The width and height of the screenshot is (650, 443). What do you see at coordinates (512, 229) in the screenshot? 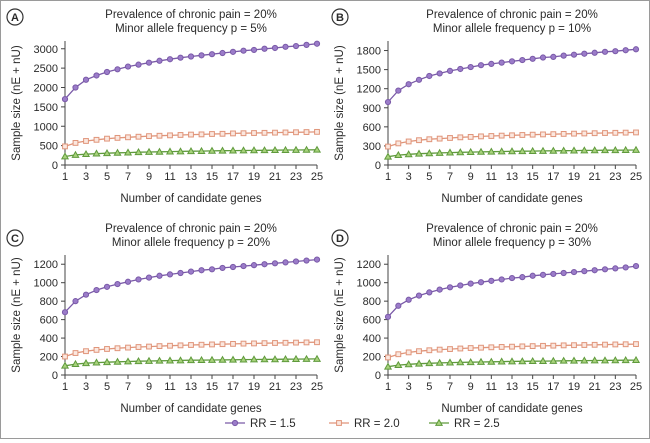
I see `chart-title: Prevalence of chronic pain = 20%` at bounding box center [512, 229].